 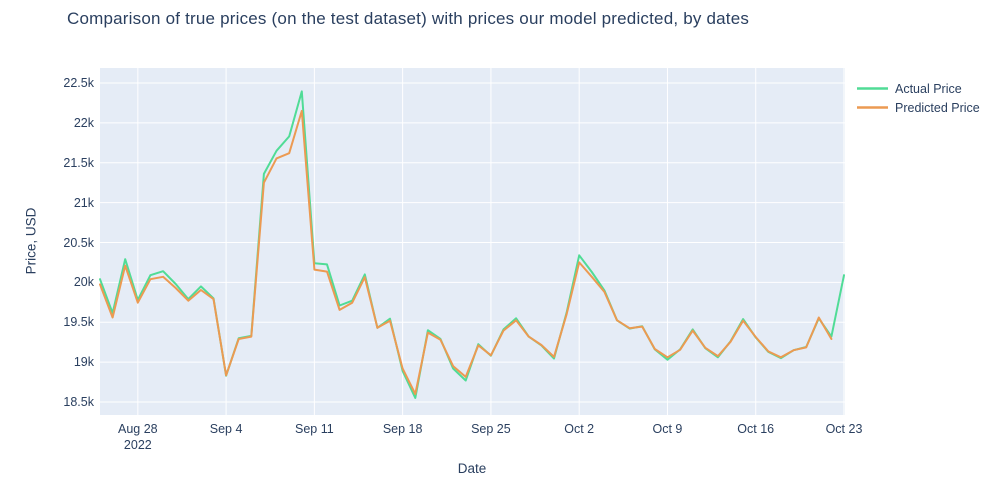 I want to click on x-tick-label: Oct 2, so click(x=579, y=429).